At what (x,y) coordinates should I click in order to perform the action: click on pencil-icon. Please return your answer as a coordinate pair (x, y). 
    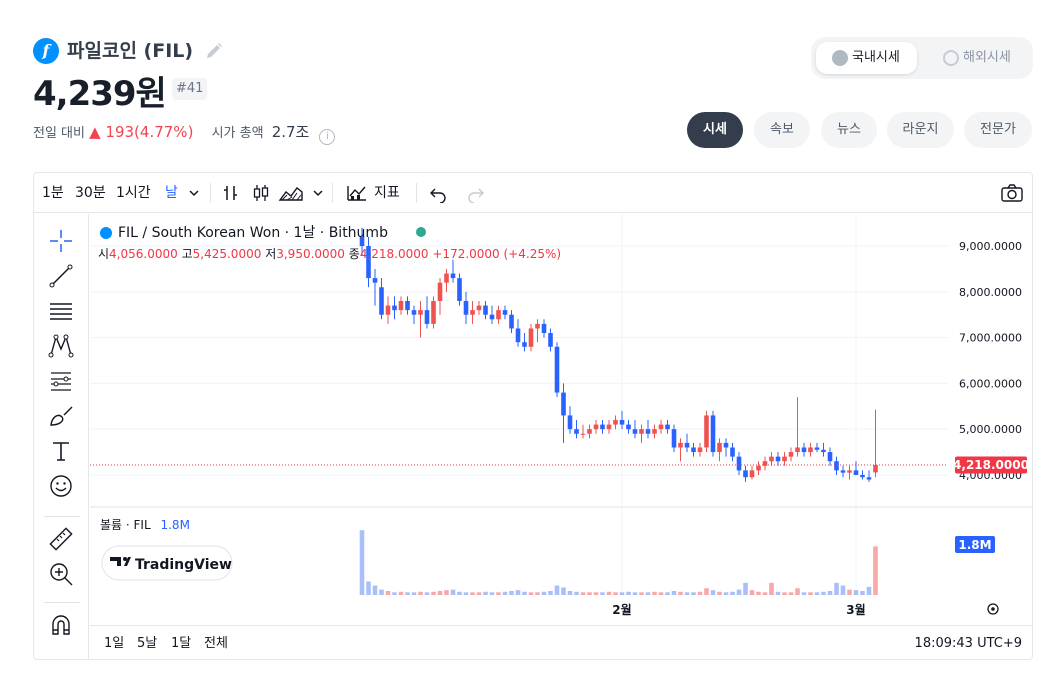
    Looking at the image, I should click on (214, 51).